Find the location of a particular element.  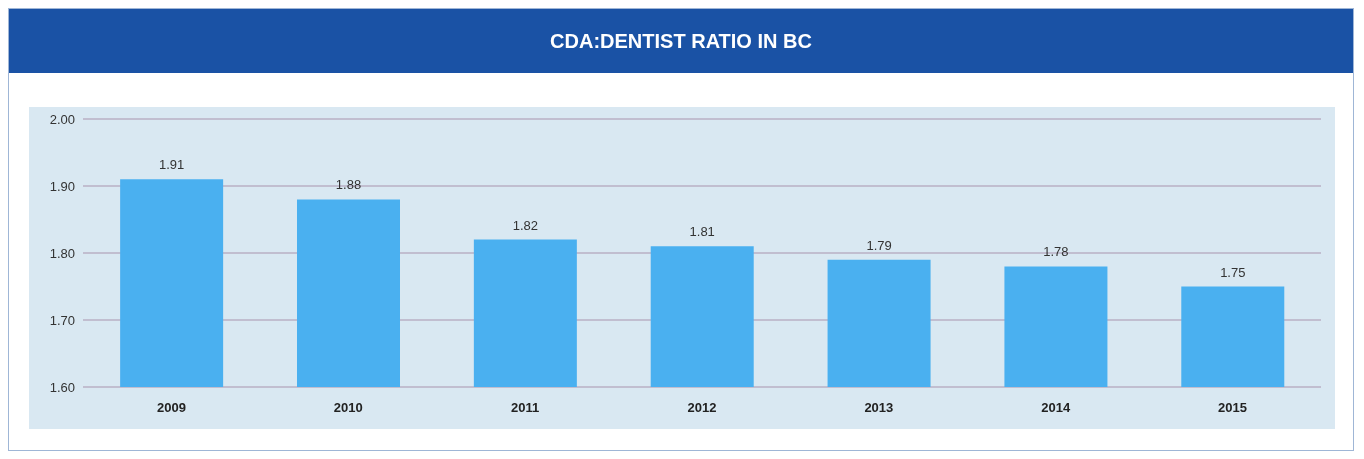

data-label: 1.79 is located at coordinates (879, 245).